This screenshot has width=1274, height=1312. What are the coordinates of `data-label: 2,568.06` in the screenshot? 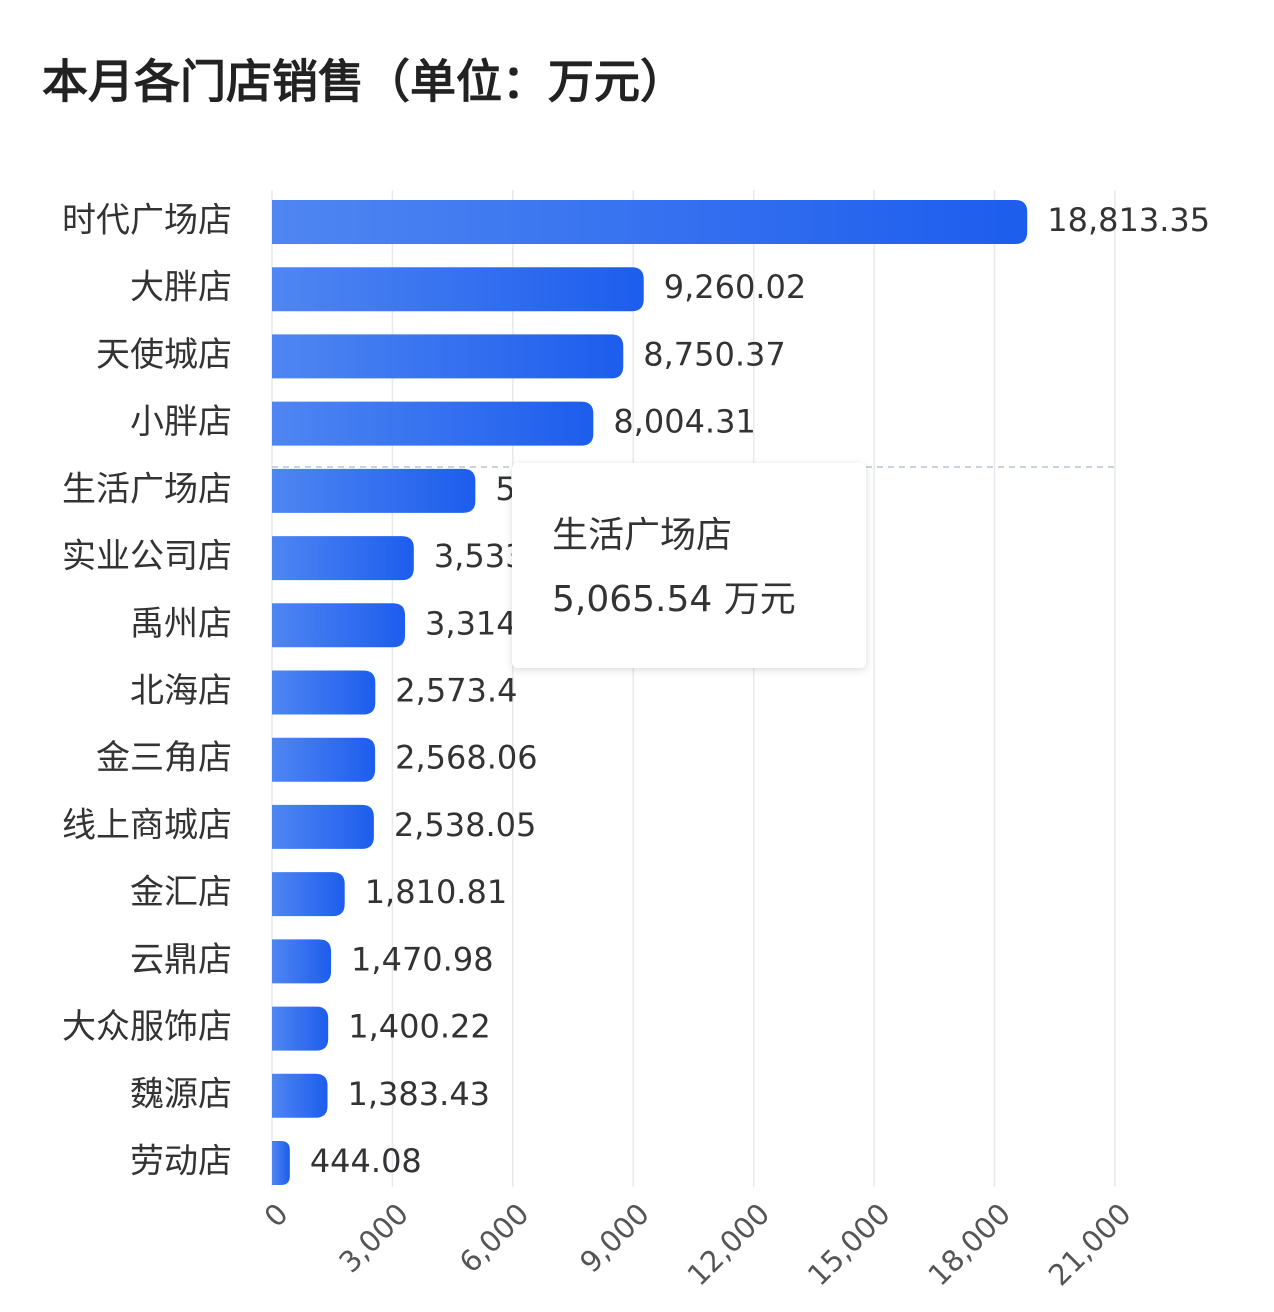 It's located at (466, 758).